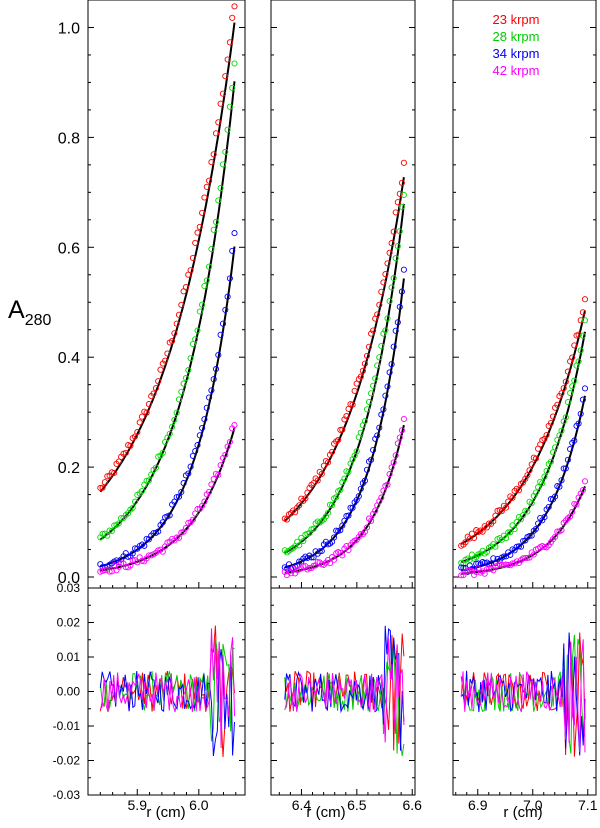 The width and height of the screenshot is (600, 828). I want to click on cell-2-residual-42-krpm, so click(344, 690).